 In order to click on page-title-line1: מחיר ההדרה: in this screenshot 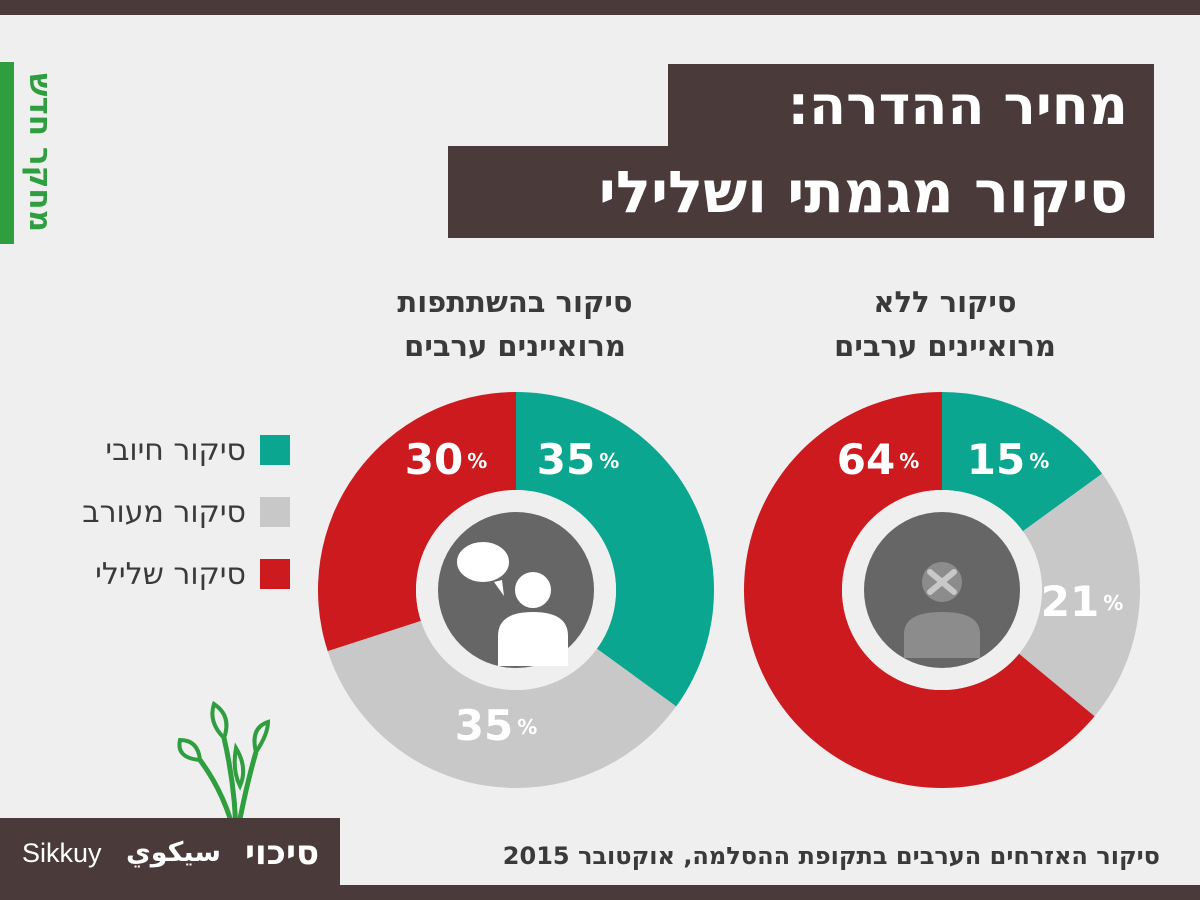, I will do `click(911, 106)`.